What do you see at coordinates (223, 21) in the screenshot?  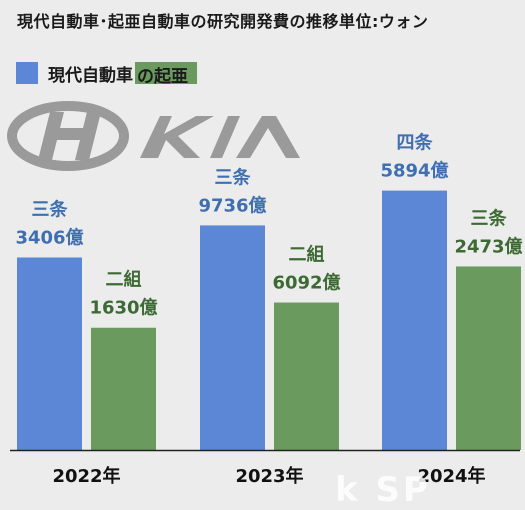 I see `chart-title: 現代自動車･起亜自動車の研究開発費の推移単位:ウォン` at bounding box center [223, 21].